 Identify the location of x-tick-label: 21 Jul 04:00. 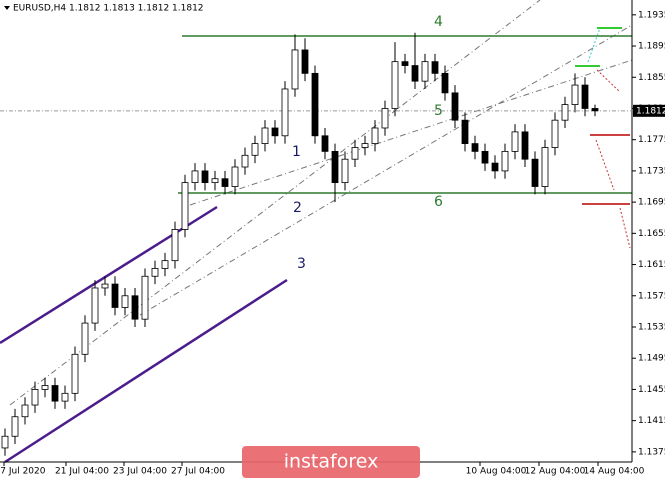
(82, 472).